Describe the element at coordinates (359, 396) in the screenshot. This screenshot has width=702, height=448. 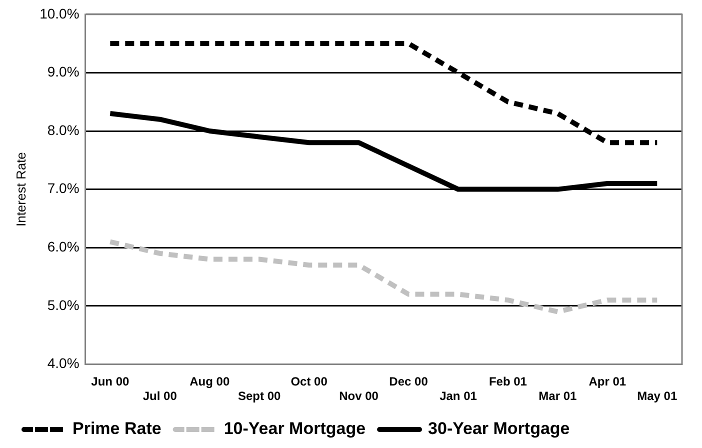
I see `x-tick-label: Nov 00` at that location.